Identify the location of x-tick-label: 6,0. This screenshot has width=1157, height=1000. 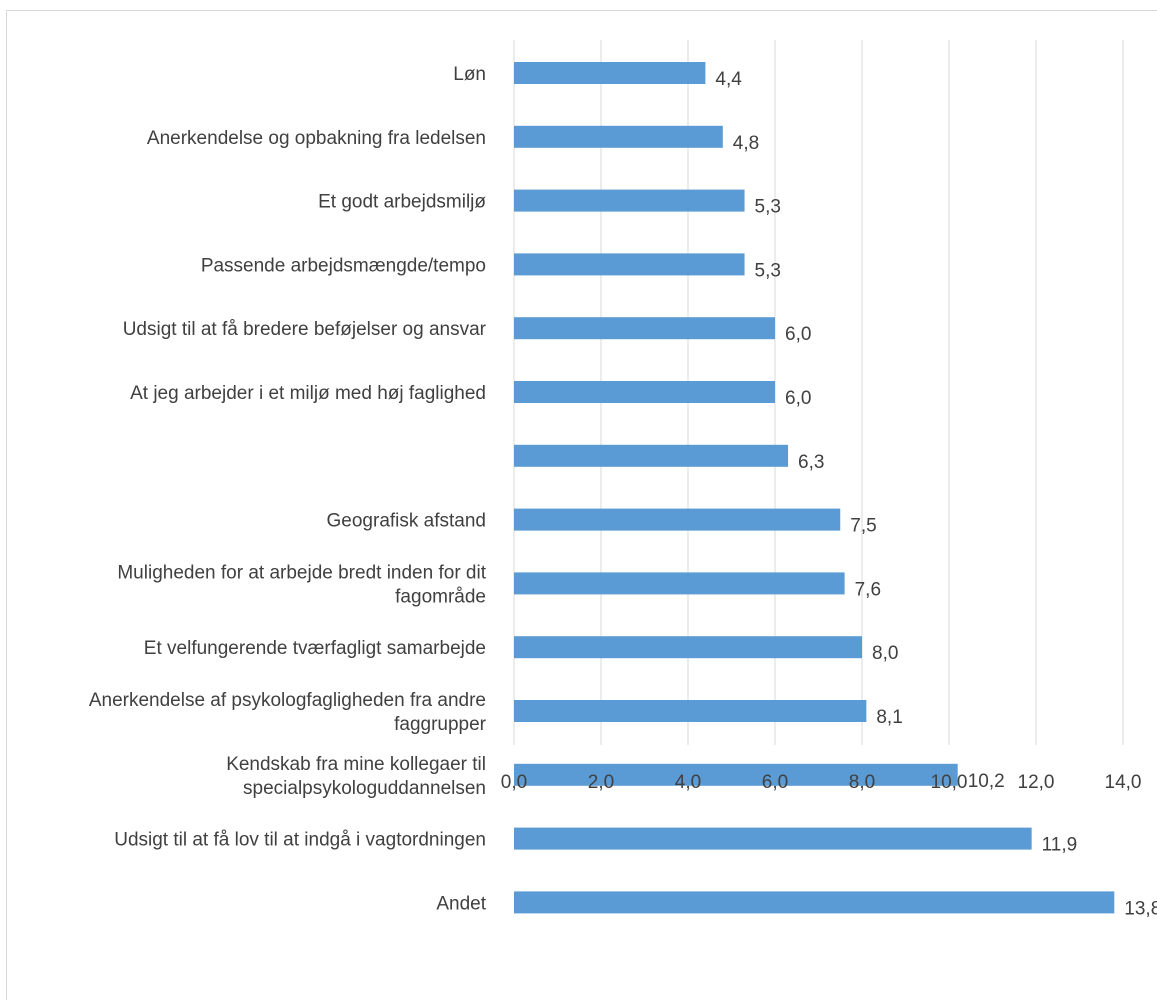
(775, 782).